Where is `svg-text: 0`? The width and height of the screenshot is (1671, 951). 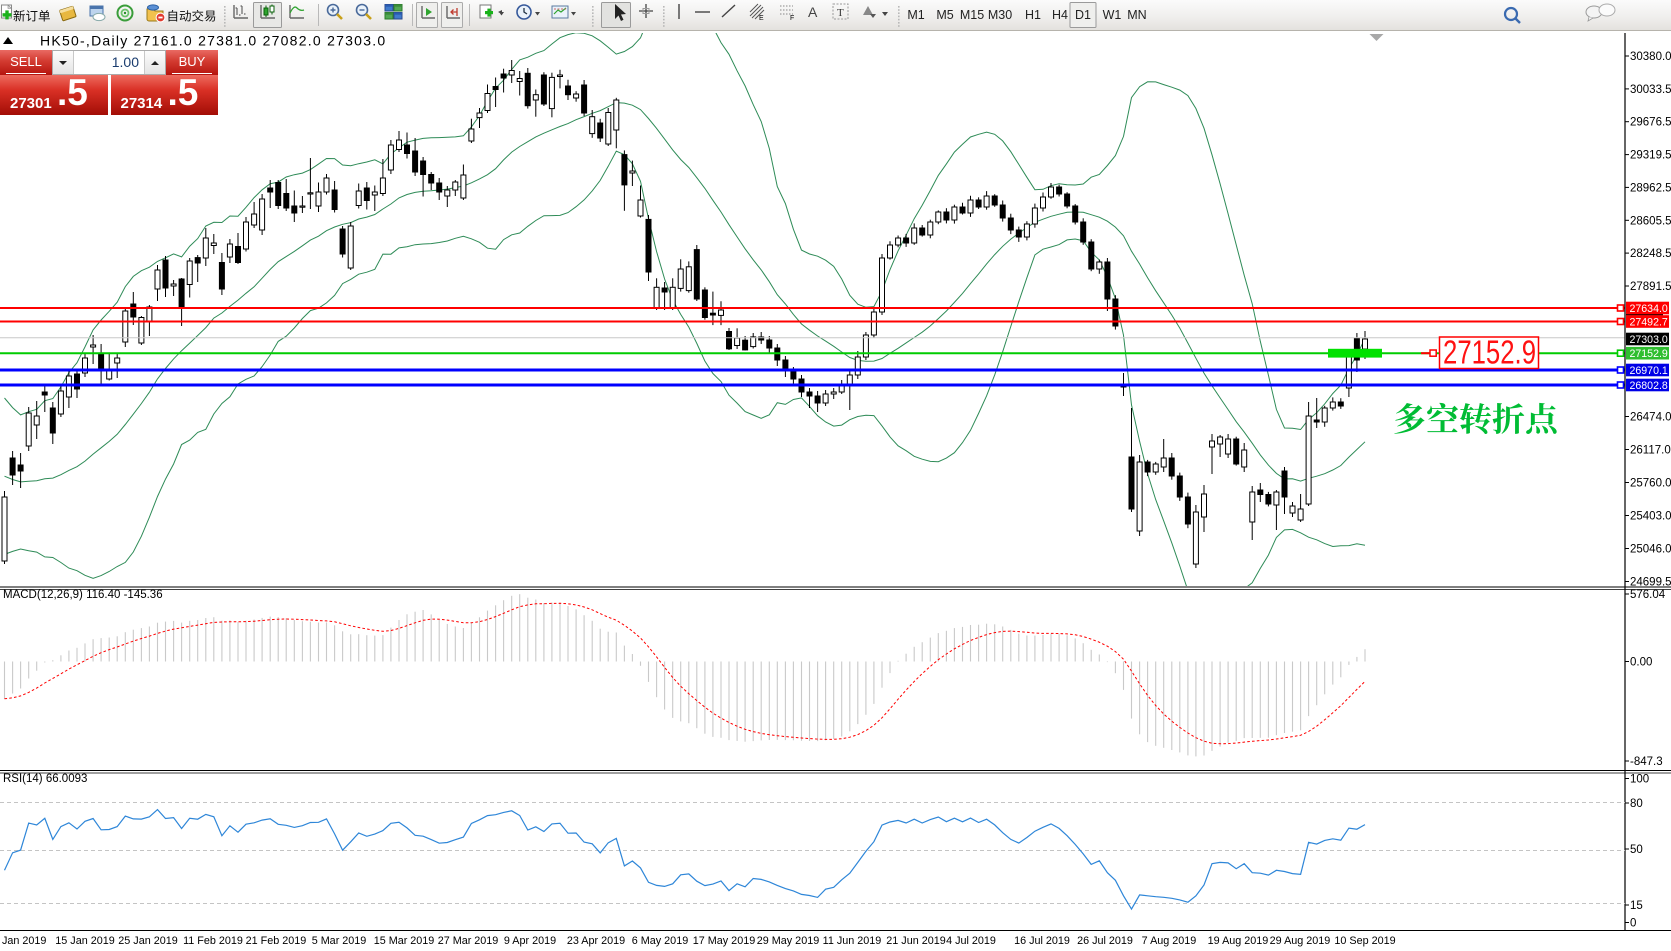
svg-text: 0 is located at coordinates (1633, 924).